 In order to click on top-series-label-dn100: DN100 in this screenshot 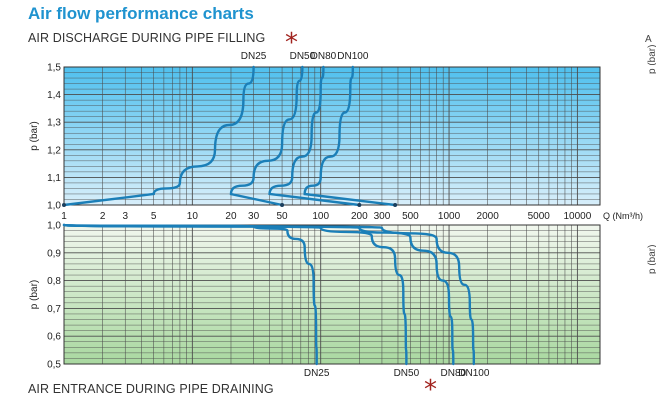, I will do `click(353, 56)`.